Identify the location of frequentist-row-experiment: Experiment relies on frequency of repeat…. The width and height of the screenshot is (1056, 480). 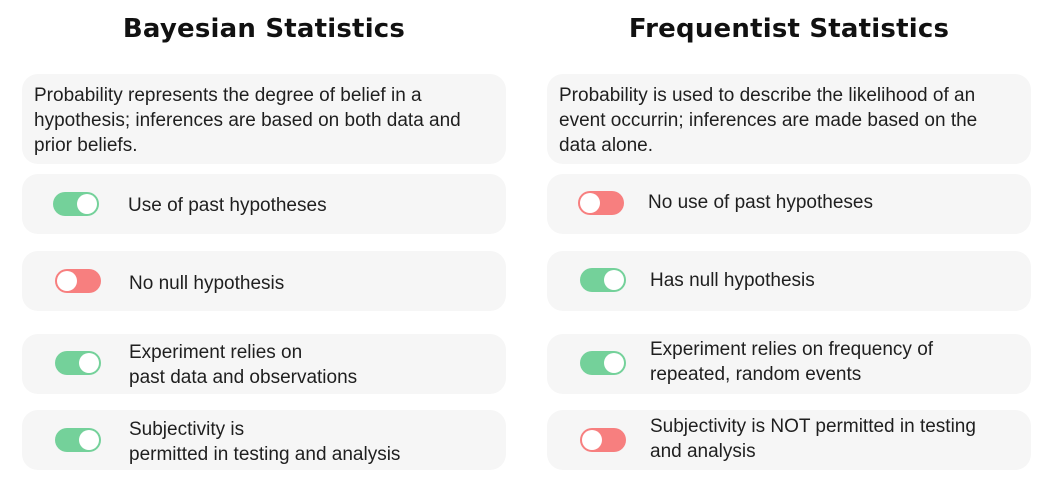
(789, 364).